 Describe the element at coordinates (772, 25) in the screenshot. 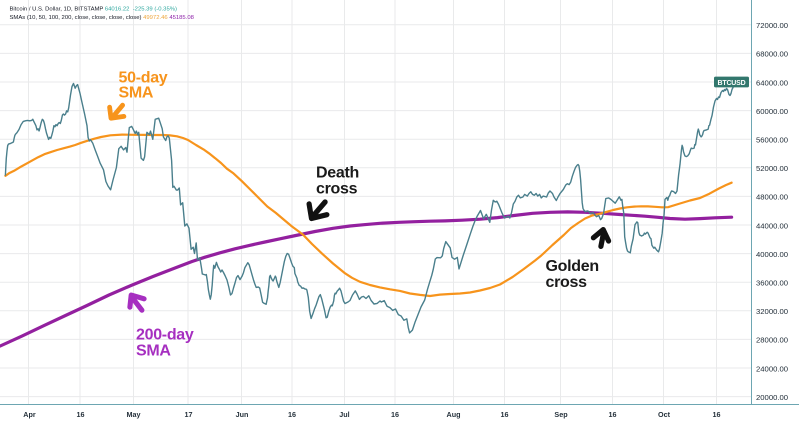

I see `svg-text: 72000.00` at that location.